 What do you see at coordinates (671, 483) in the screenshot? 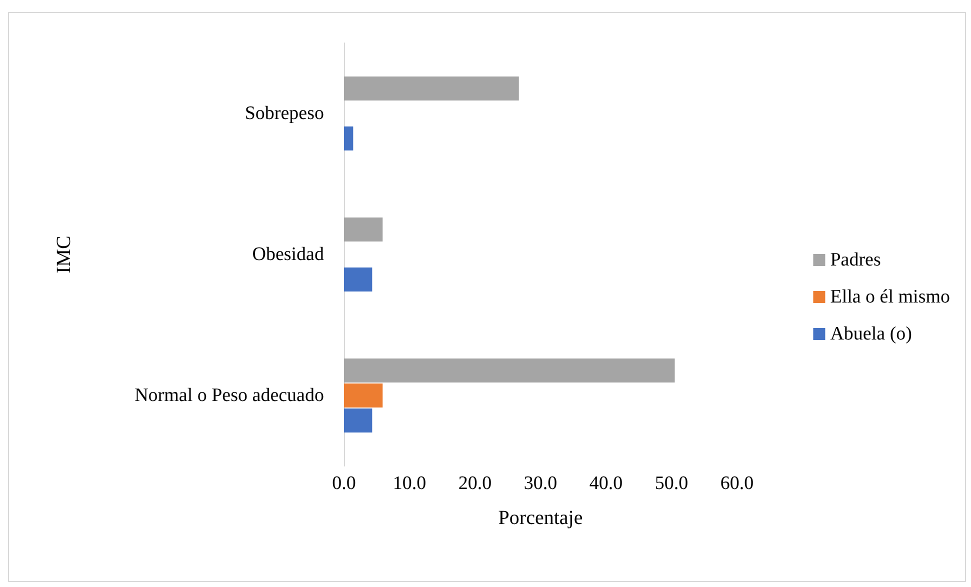
I see `x-tick-label: 50.0` at bounding box center [671, 483].